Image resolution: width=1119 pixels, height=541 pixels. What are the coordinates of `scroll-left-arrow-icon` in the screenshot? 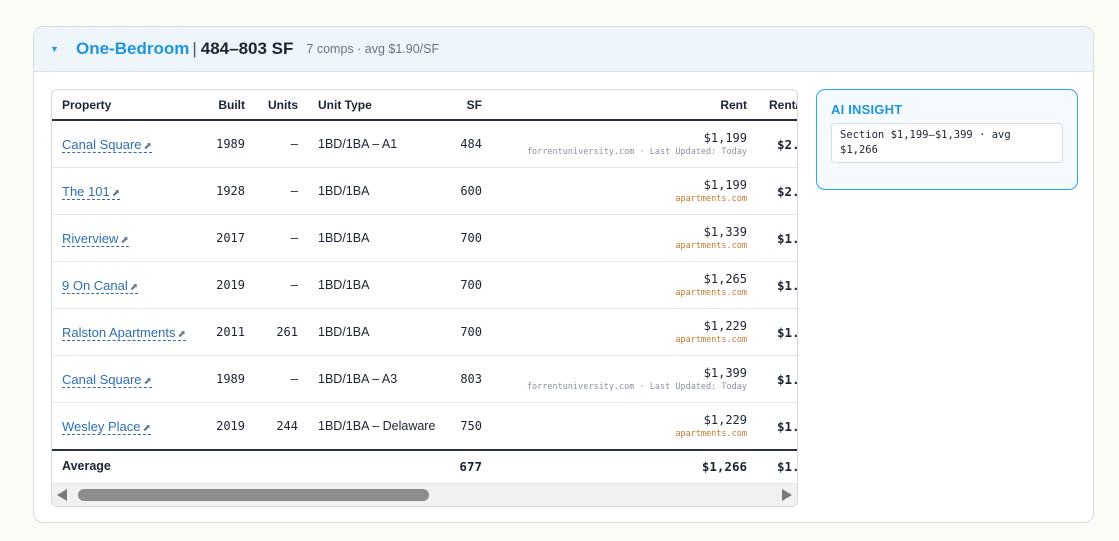 It's located at (62, 495).